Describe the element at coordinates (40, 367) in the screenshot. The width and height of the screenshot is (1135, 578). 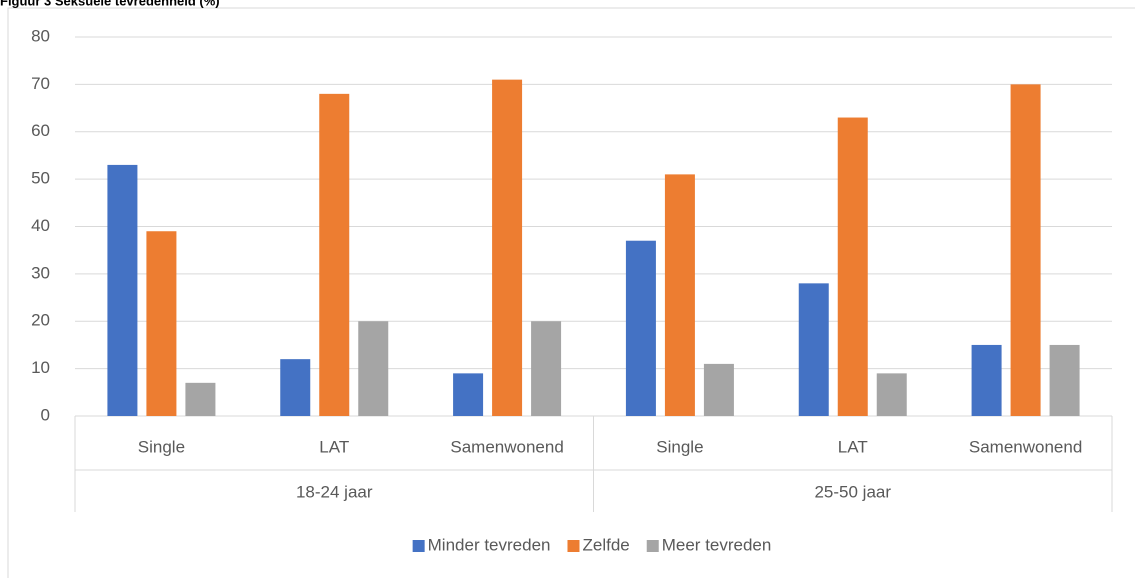
I see `y-tick-label: 10` at that location.